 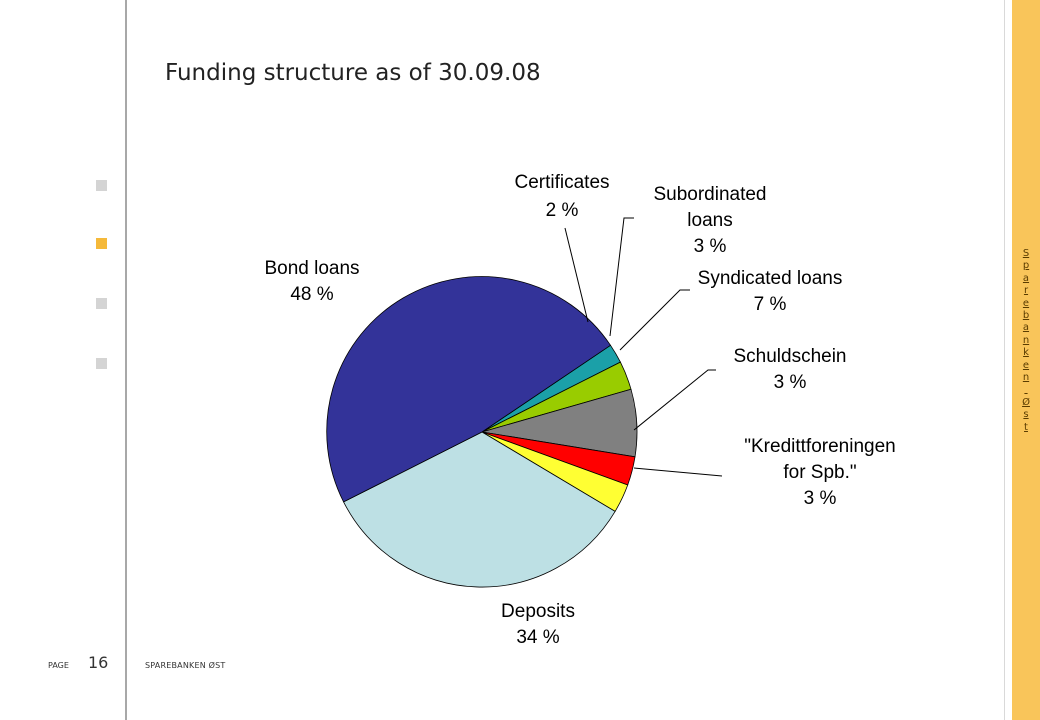 What do you see at coordinates (98, 662) in the screenshot?
I see `page-number: 16` at bounding box center [98, 662].